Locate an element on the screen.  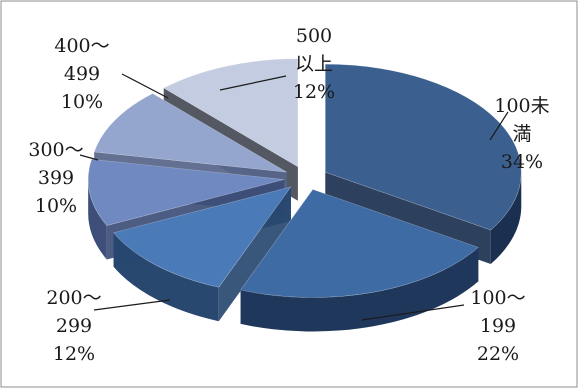
label-slice-3-line-2: 299 is located at coordinates (74, 326).